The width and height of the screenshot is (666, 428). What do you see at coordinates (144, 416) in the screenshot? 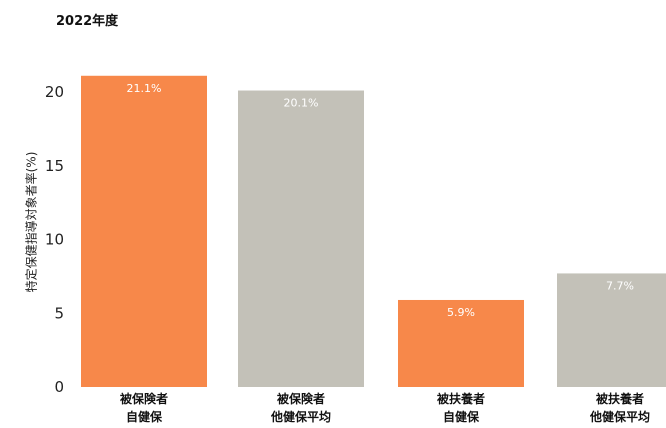
I see `x-category-label-1-line-2: 自健保` at bounding box center [144, 416].